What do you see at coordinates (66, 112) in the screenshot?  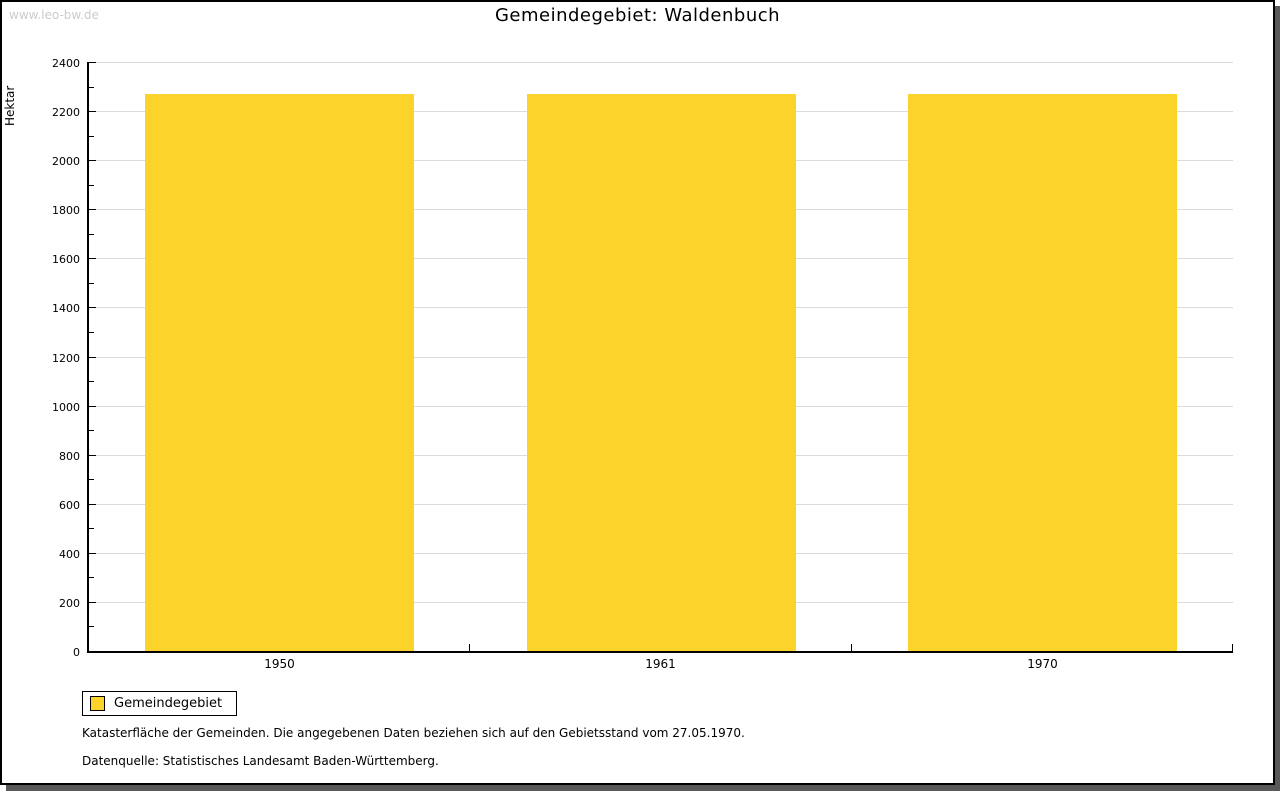 I see `y-tick-label: 2200` at bounding box center [66, 112].